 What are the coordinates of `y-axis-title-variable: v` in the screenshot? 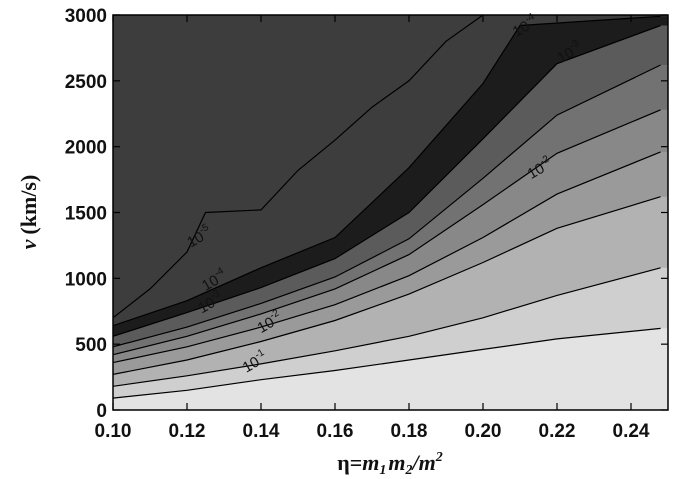 It's located at (28, 244).